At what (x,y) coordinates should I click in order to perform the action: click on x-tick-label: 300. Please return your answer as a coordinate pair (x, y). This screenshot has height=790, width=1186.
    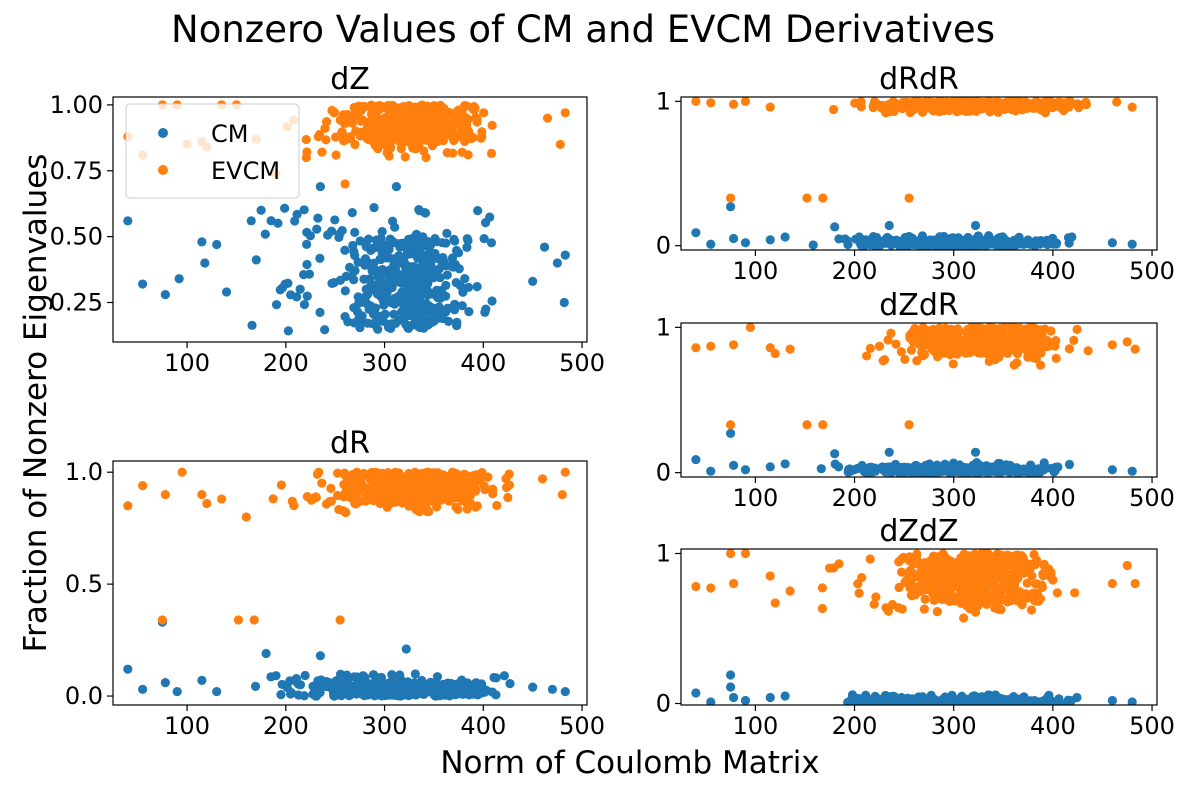
    Looking at the image, I should click on (954, 498).